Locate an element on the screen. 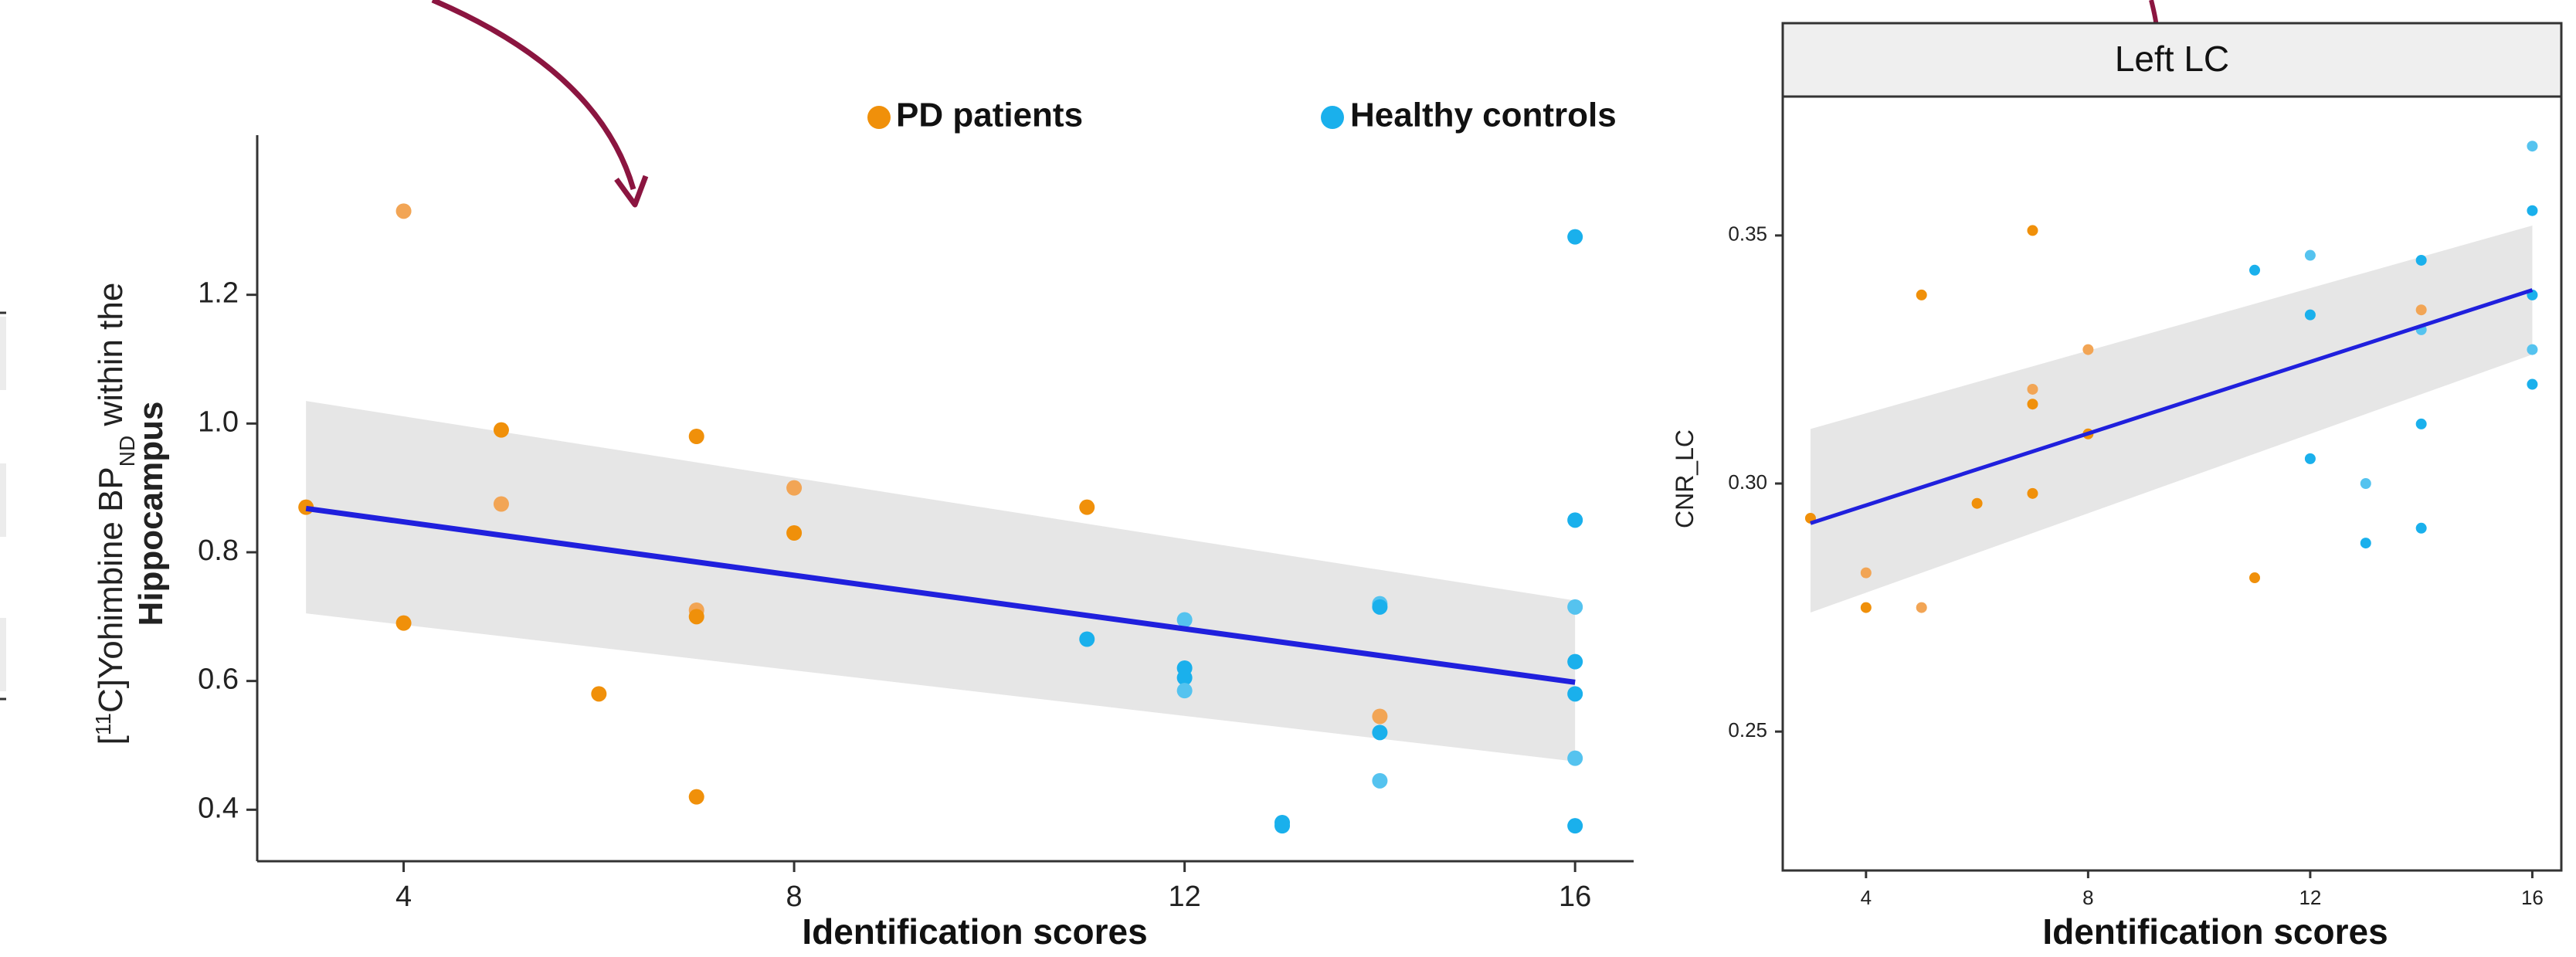 This screenshot has width=2576, height=957. y-tick-label: 0.25 is located at coordinates (1748, 730).